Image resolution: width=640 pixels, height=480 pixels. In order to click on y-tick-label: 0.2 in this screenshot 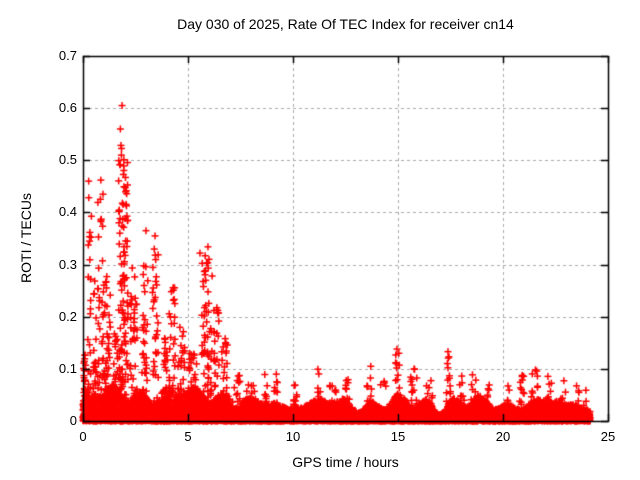, I will do `click(67, 316)`.